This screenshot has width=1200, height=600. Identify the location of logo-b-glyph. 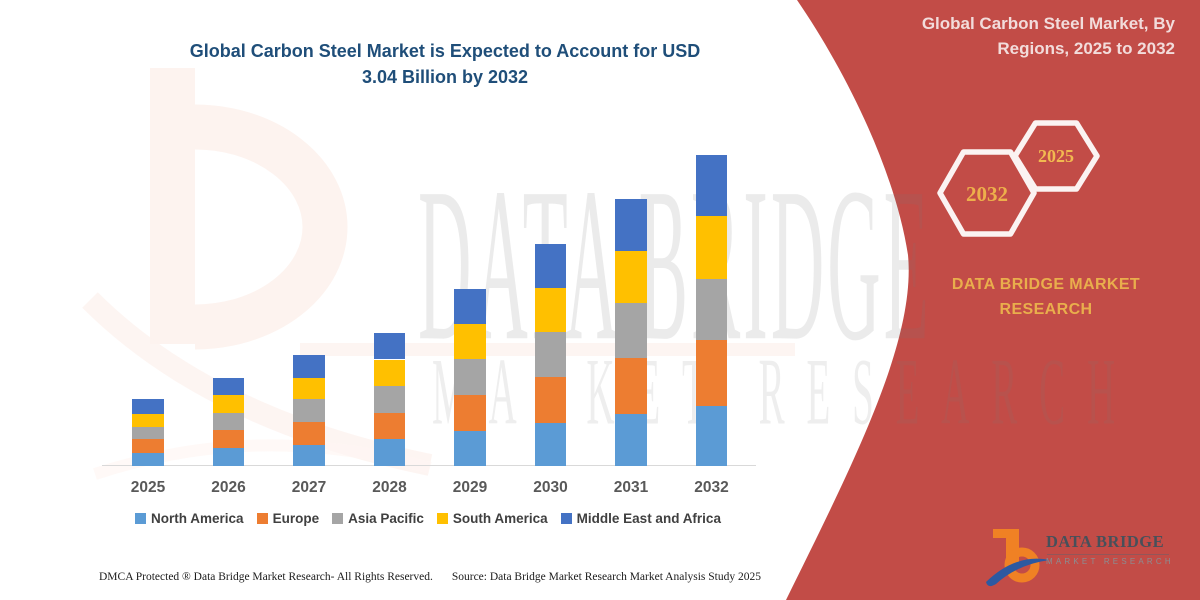
(1018, 558).